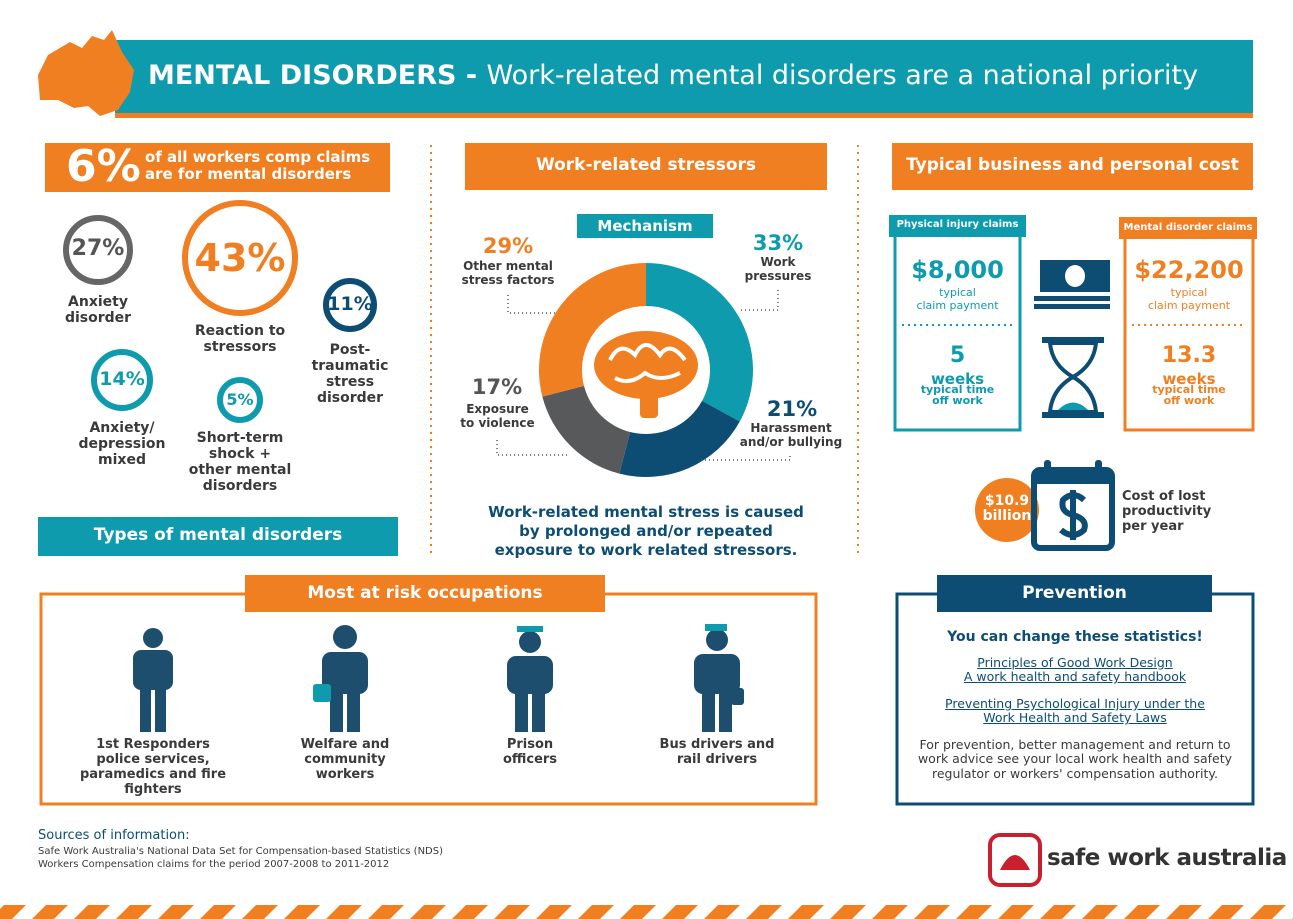 The height and width of the screenshot is (919, 1293). Describe the element at coordinates (122, 444) in the screenshot. I see `type-label: Anxiety/ depression mixed` at that location.